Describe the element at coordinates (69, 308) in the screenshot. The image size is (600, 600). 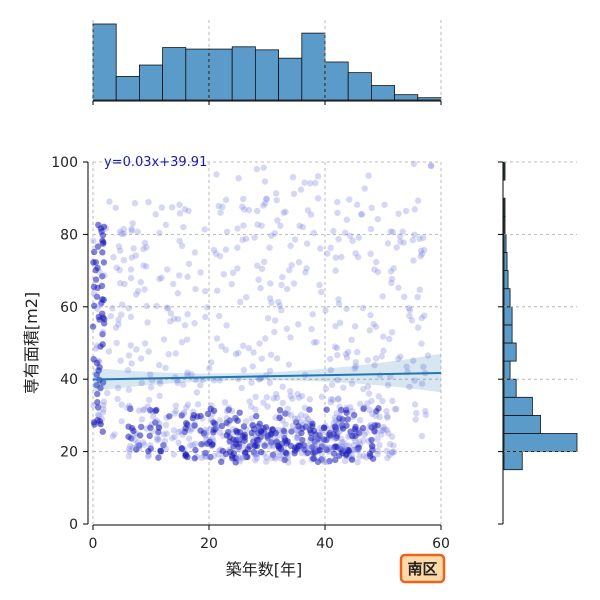
I see `y-tick-label: 60` at that location.